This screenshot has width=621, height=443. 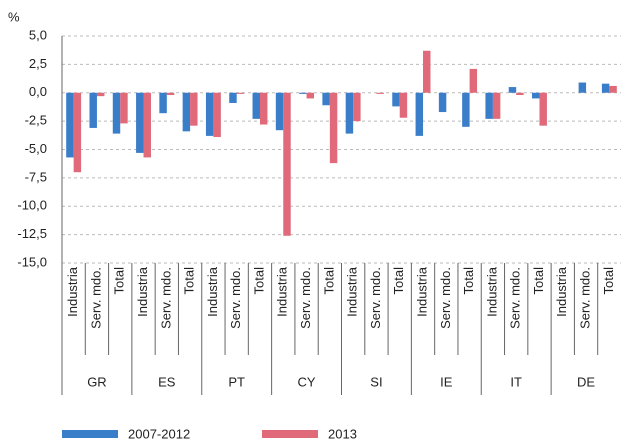 I want to click on legend-label: 2007-2012, so click(x=159, y=433).